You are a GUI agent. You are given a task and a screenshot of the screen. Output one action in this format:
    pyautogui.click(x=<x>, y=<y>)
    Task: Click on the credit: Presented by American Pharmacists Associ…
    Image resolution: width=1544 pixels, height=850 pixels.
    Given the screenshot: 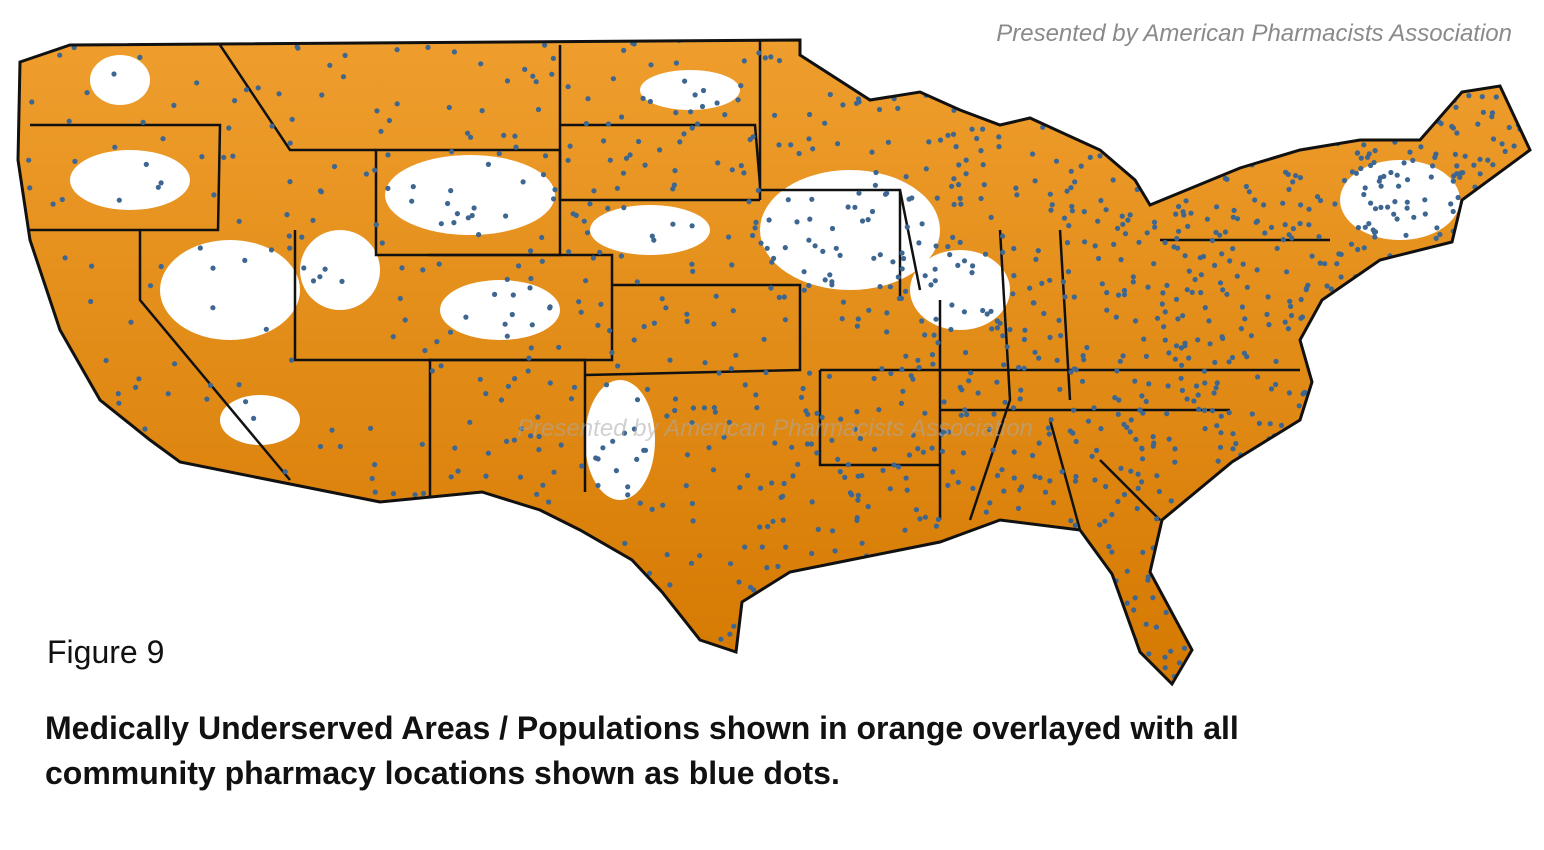 What is the action you would take?
    pyautogui.click(x=1254, y=33)
    